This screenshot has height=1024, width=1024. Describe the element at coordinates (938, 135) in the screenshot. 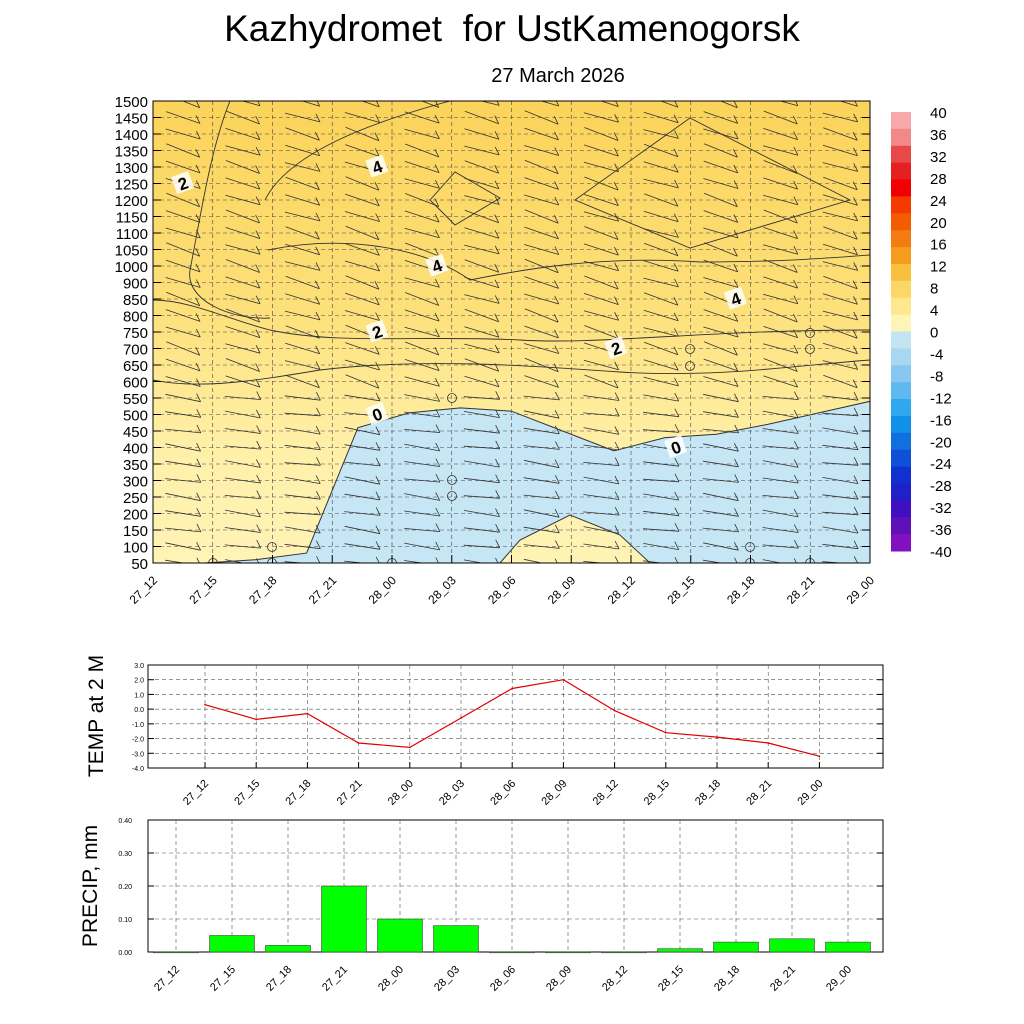

I see `colorbar-label: 36` at that location.